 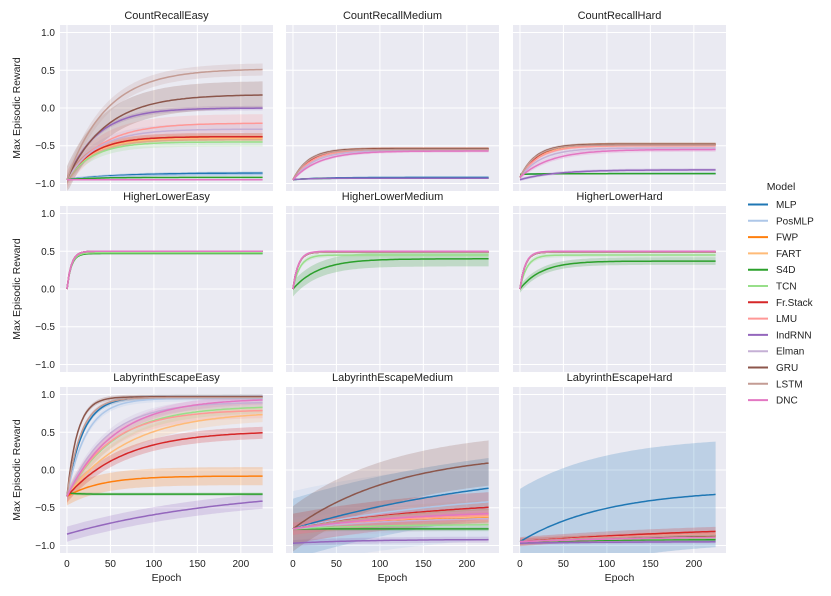 What do you see at coordinates (393, 197) in the screenshot?
I see `panel-title: HigherLowerMedium` at bounding box center [393, 197].